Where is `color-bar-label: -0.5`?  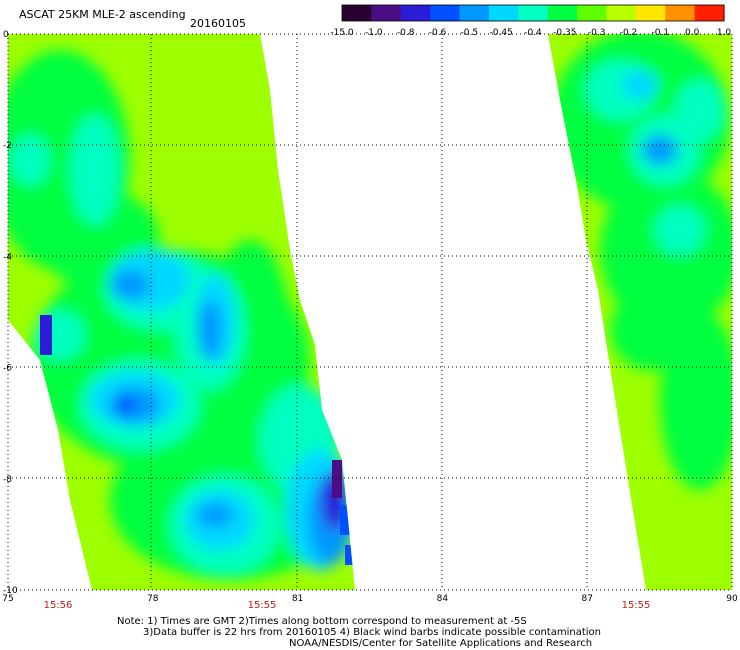 color-bar-label: -0.5 is located at coordinates (470, 33).